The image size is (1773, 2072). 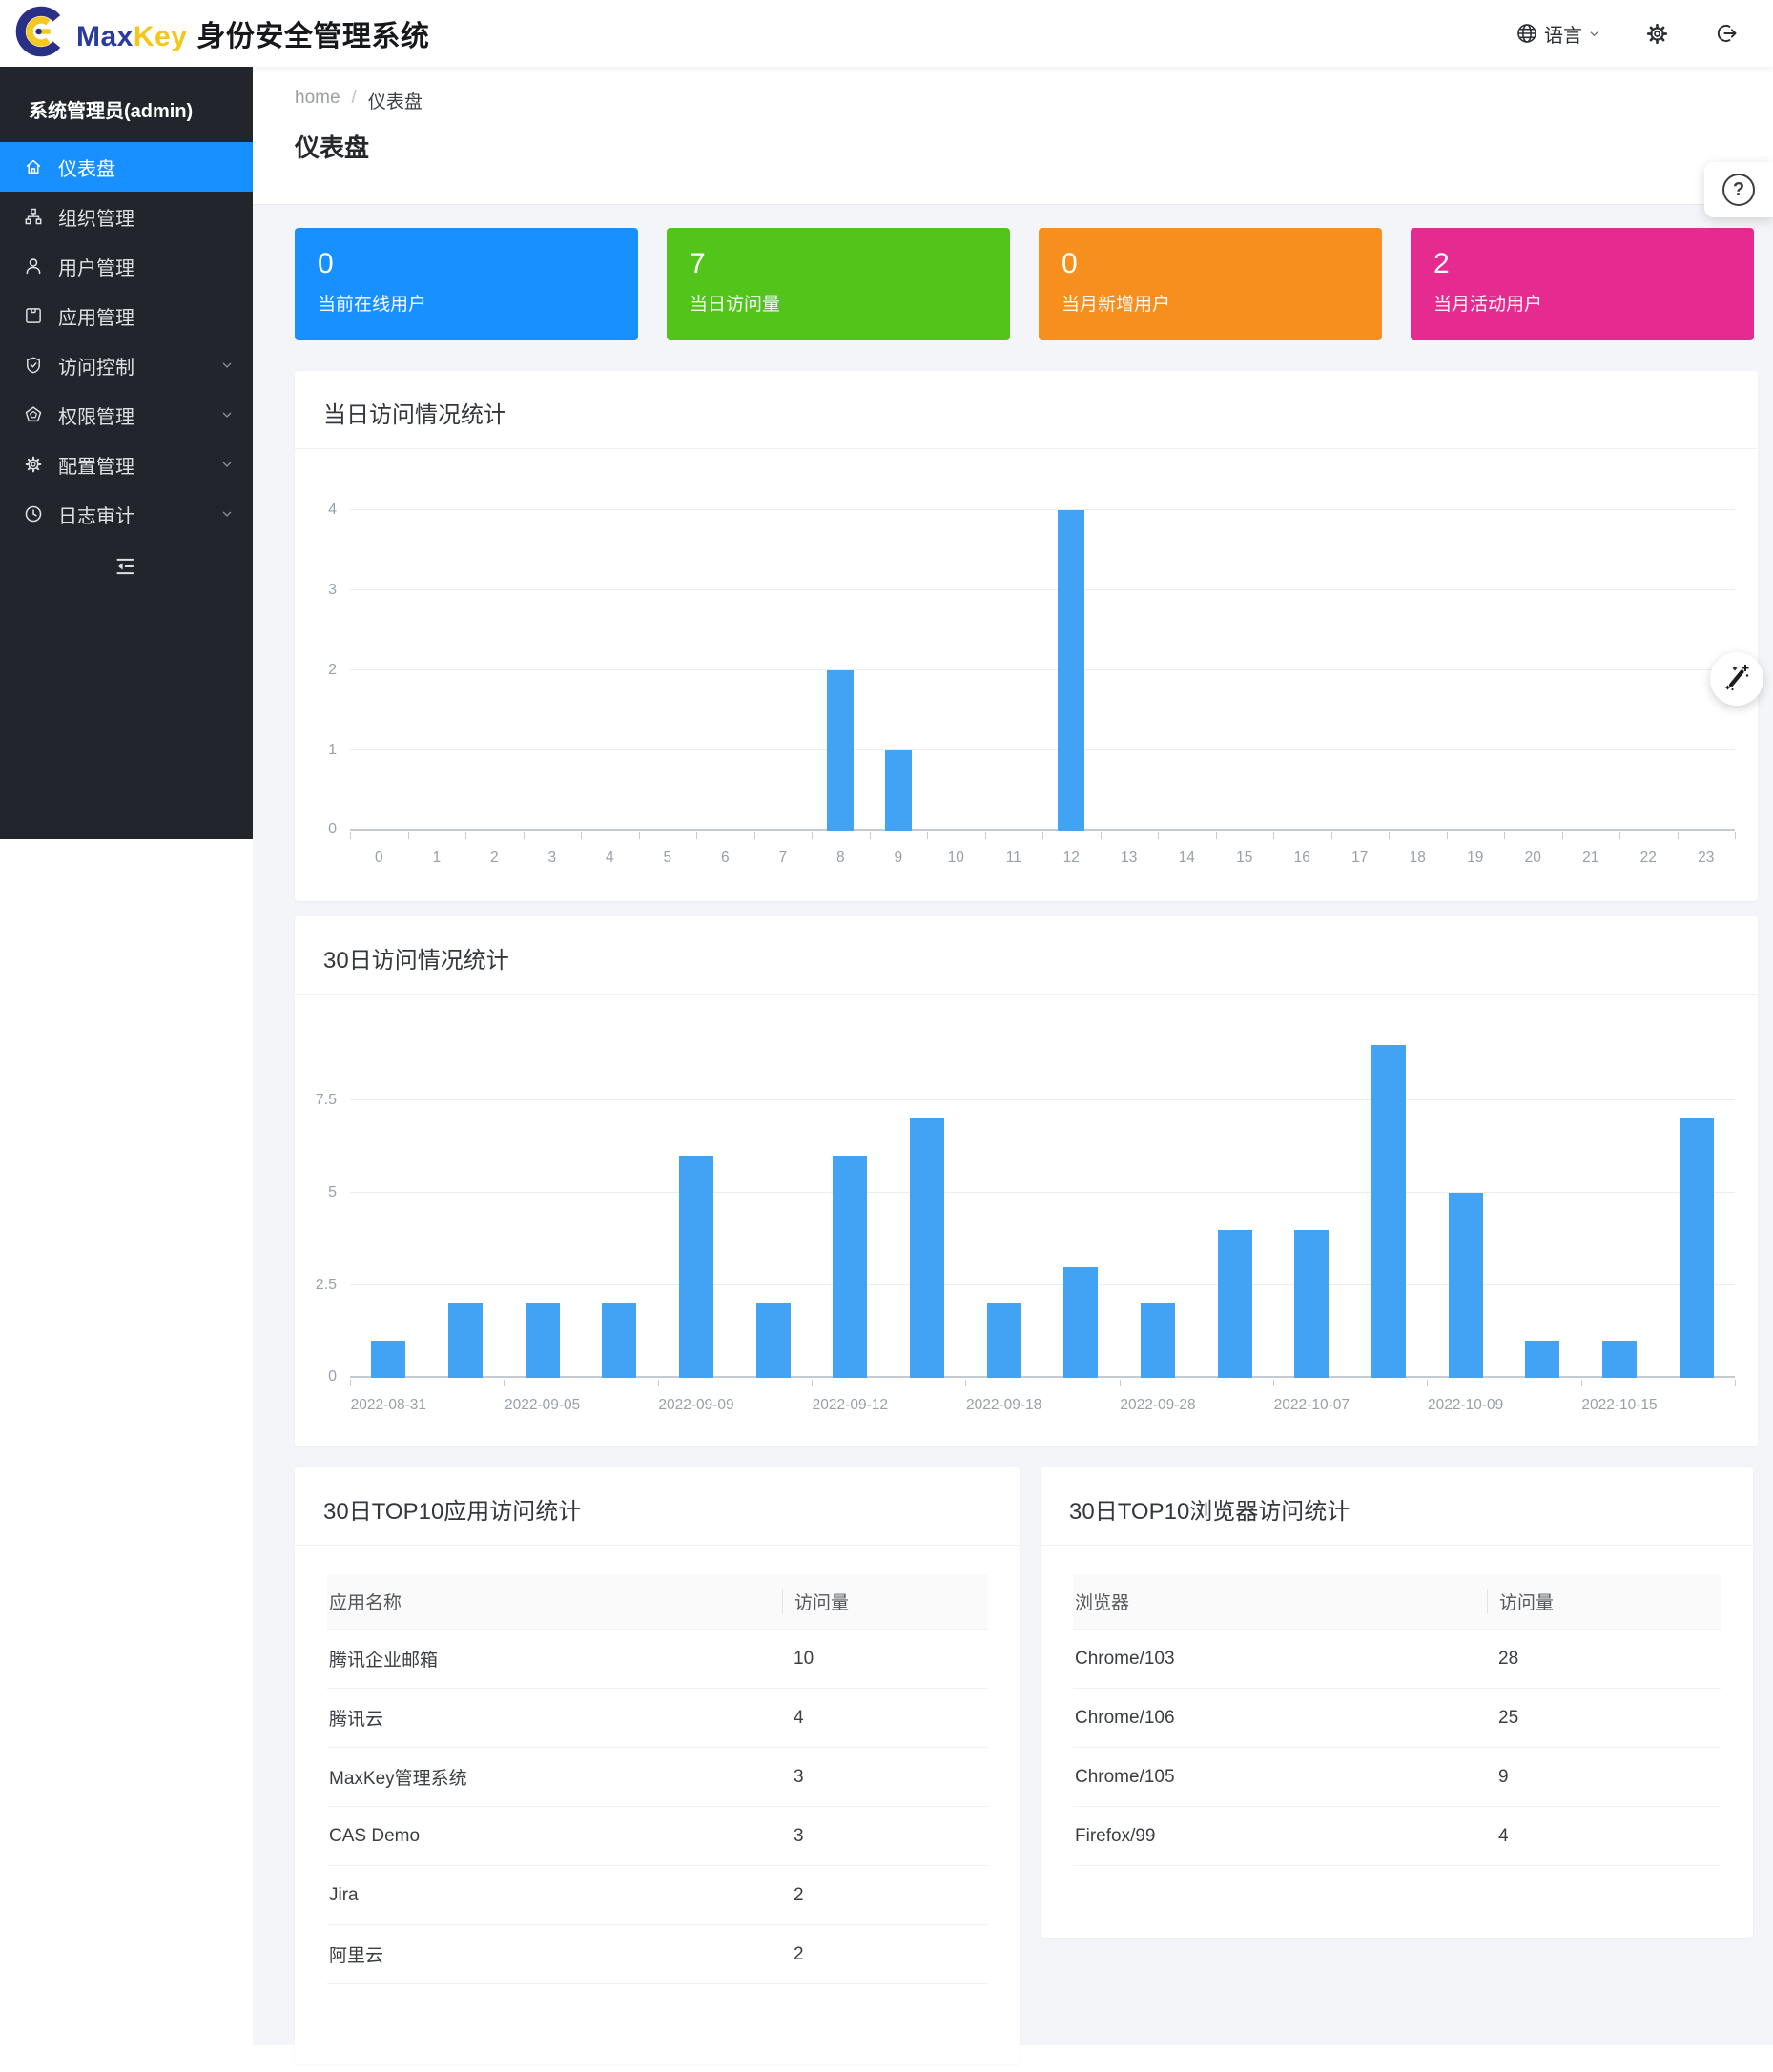 I want to click on x-axis-label: 2022-10-07, so click(x=1311, y=1405).